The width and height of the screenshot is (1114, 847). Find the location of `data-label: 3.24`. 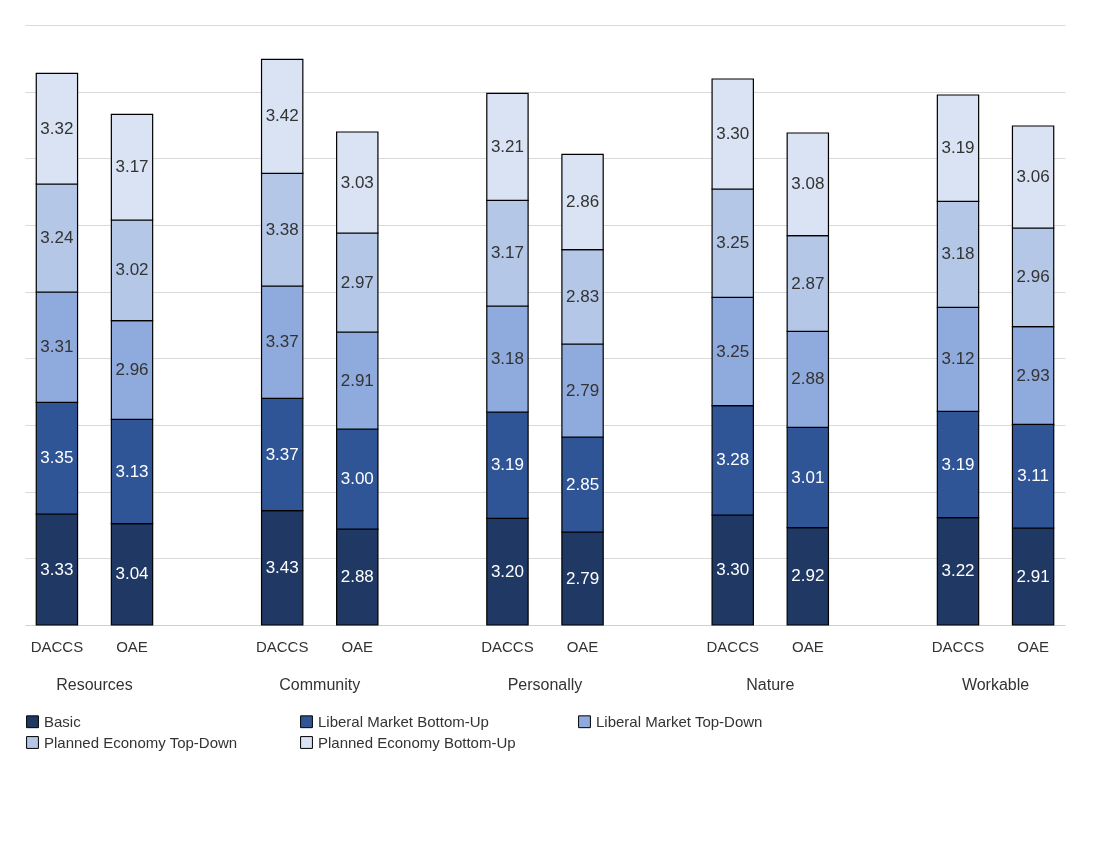

data-label: 3.24 is located at coordinates (57, 237).